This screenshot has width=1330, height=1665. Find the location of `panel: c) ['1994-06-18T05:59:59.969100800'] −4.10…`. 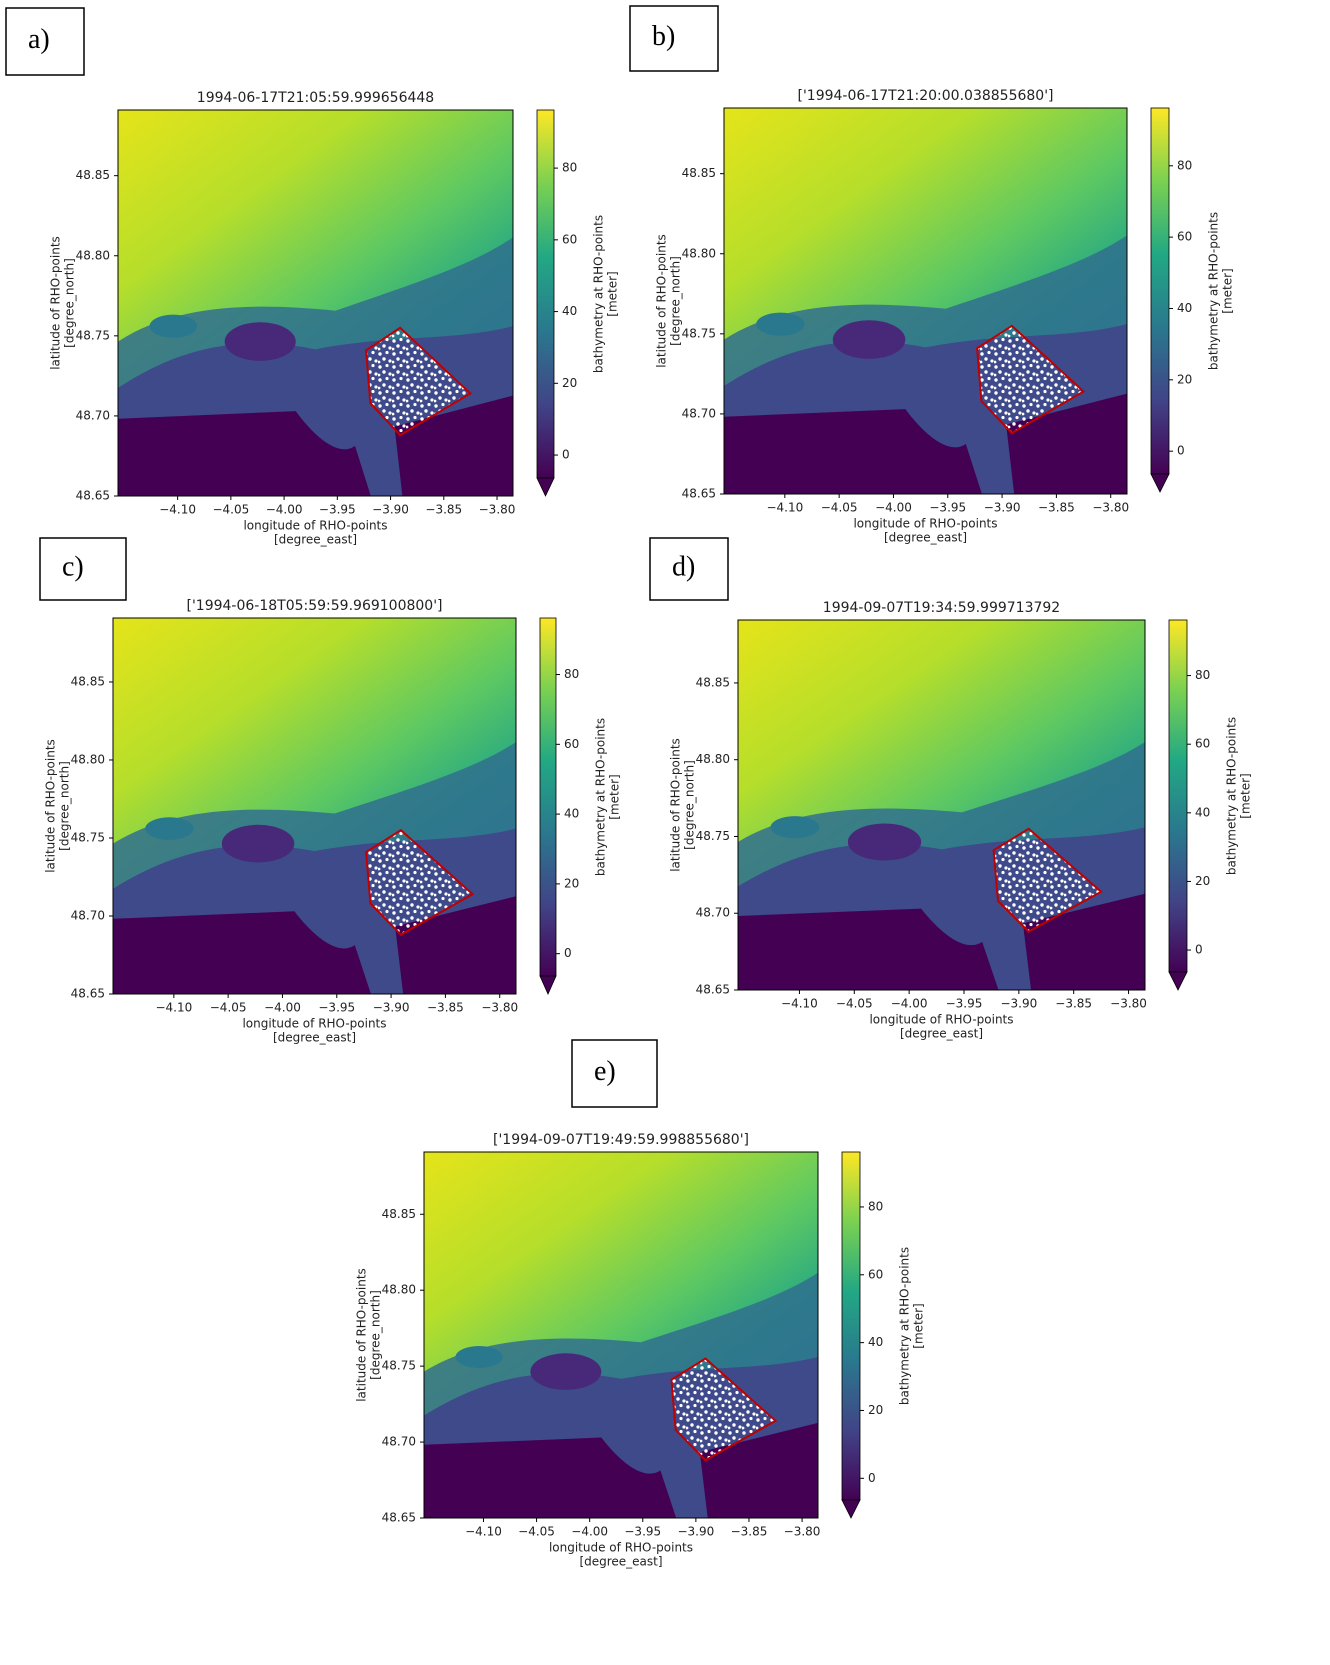

panel: c) ['1994-06-18T05:59:59.969100800'] −4.10… is located at coordinates (330, 791).